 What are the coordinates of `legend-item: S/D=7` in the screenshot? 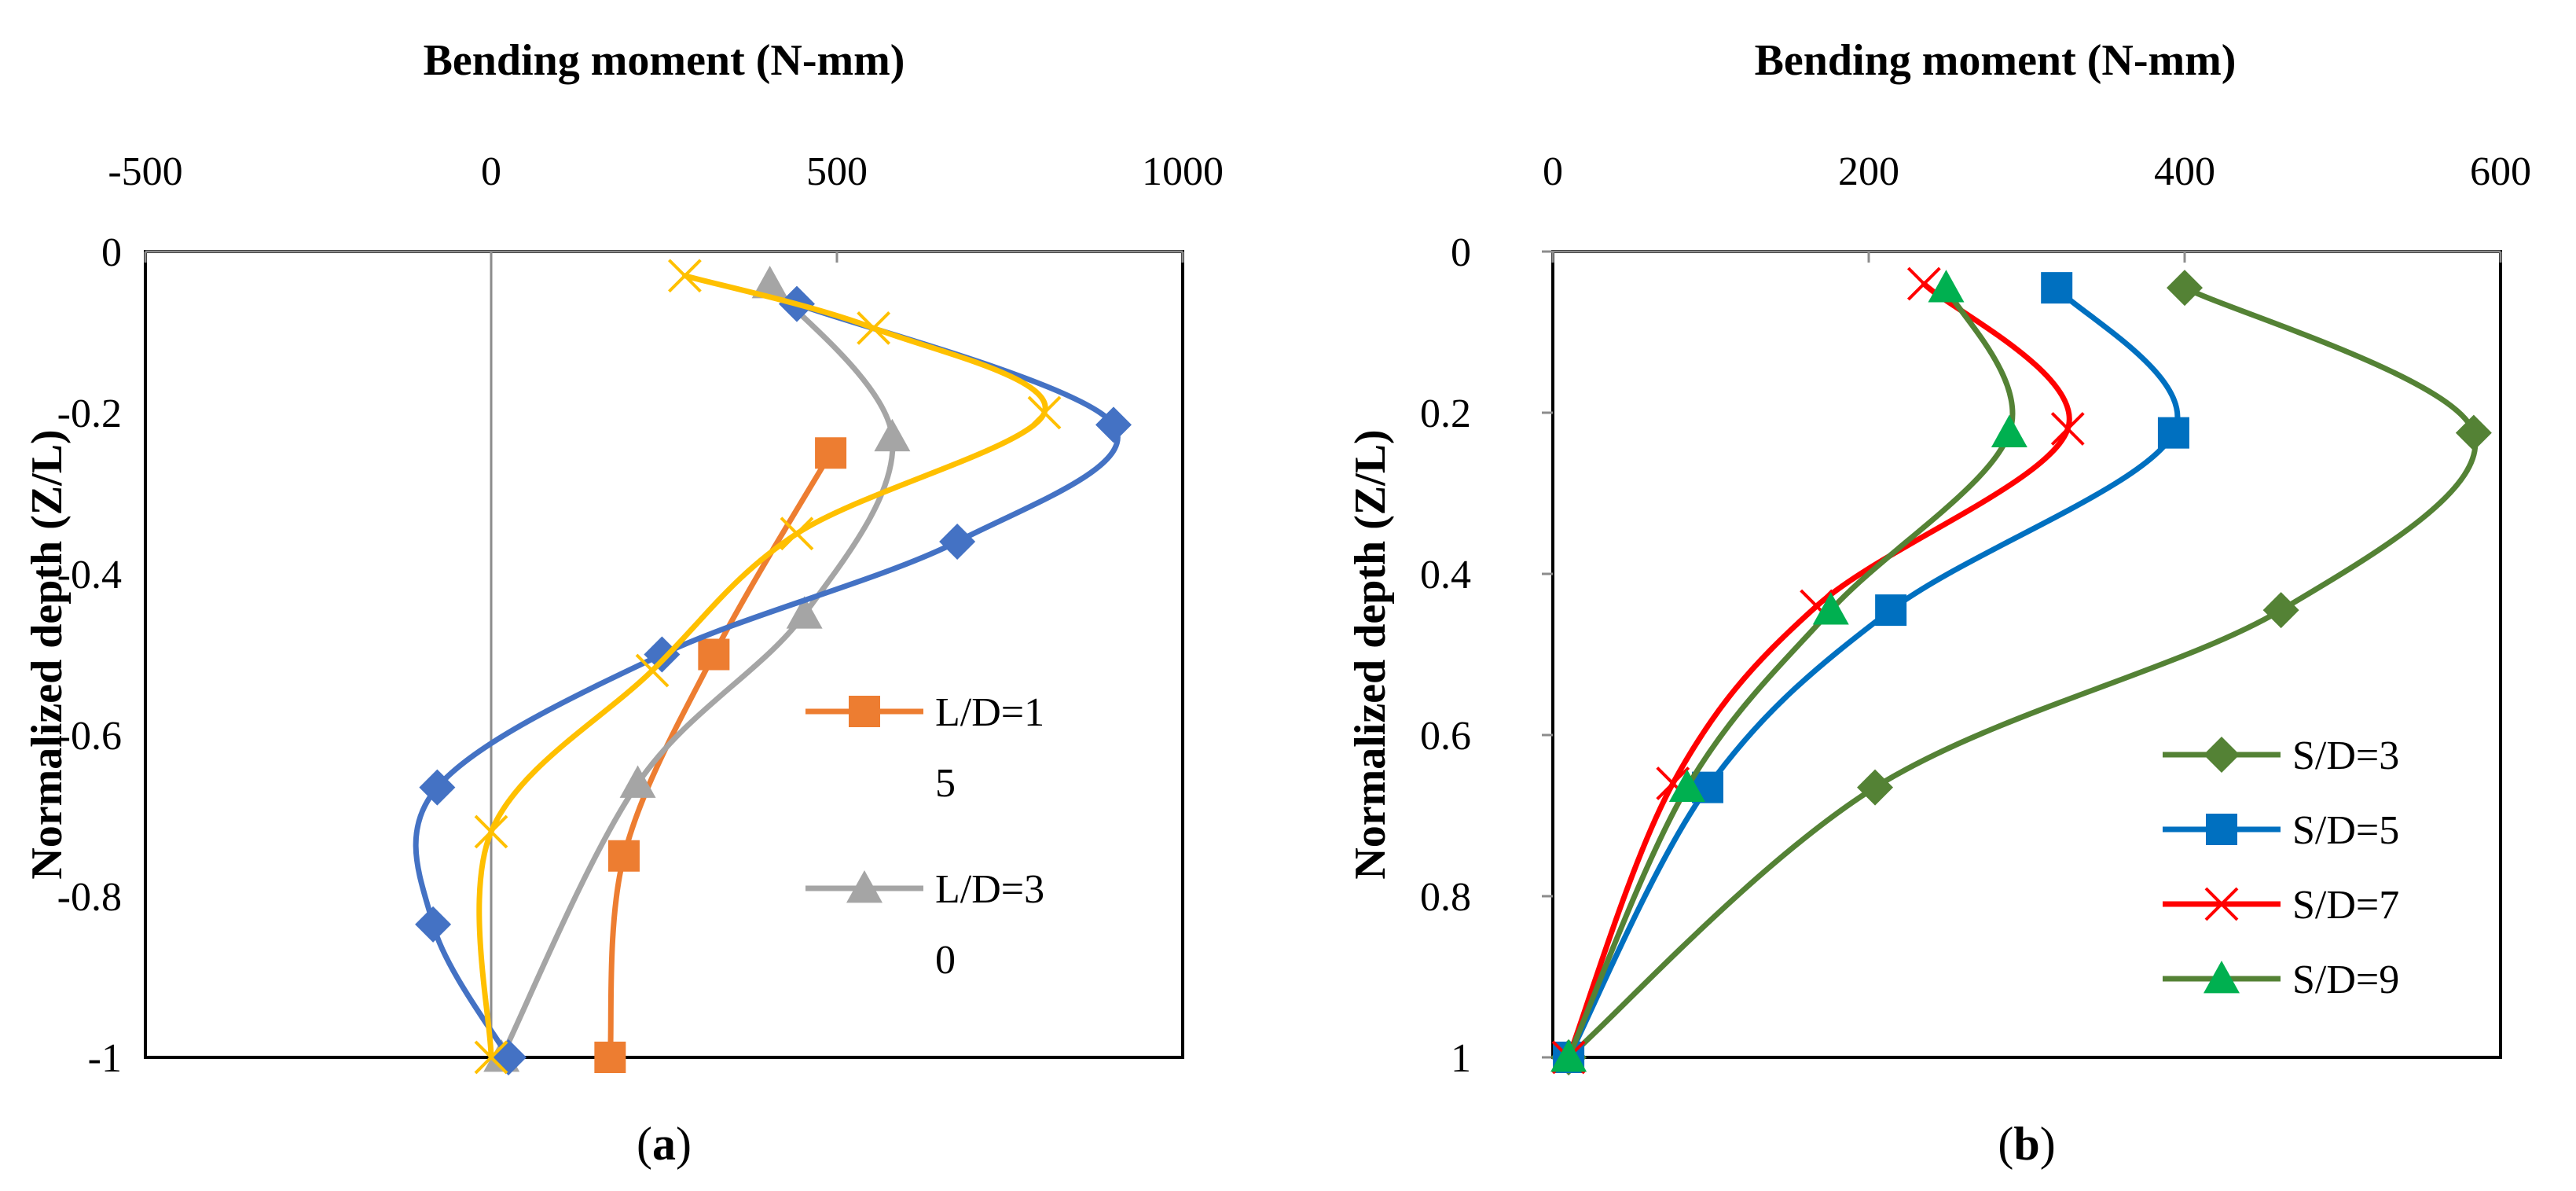 It's located at (2281, 905).